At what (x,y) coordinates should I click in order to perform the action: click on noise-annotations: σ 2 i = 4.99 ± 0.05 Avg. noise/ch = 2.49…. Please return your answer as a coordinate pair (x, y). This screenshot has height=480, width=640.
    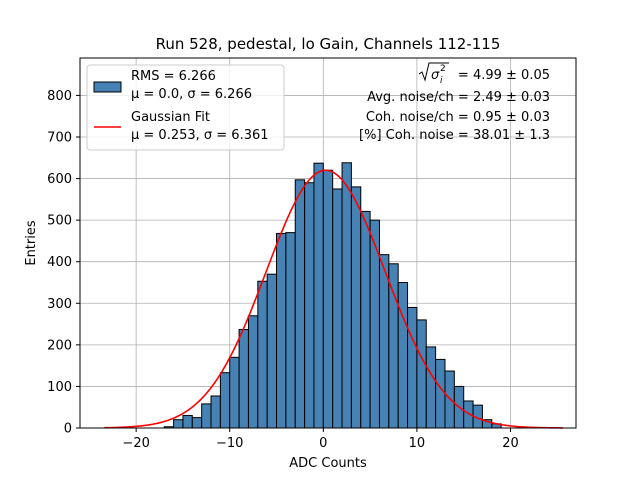
    Looking at the image, I should click on (454, 102).